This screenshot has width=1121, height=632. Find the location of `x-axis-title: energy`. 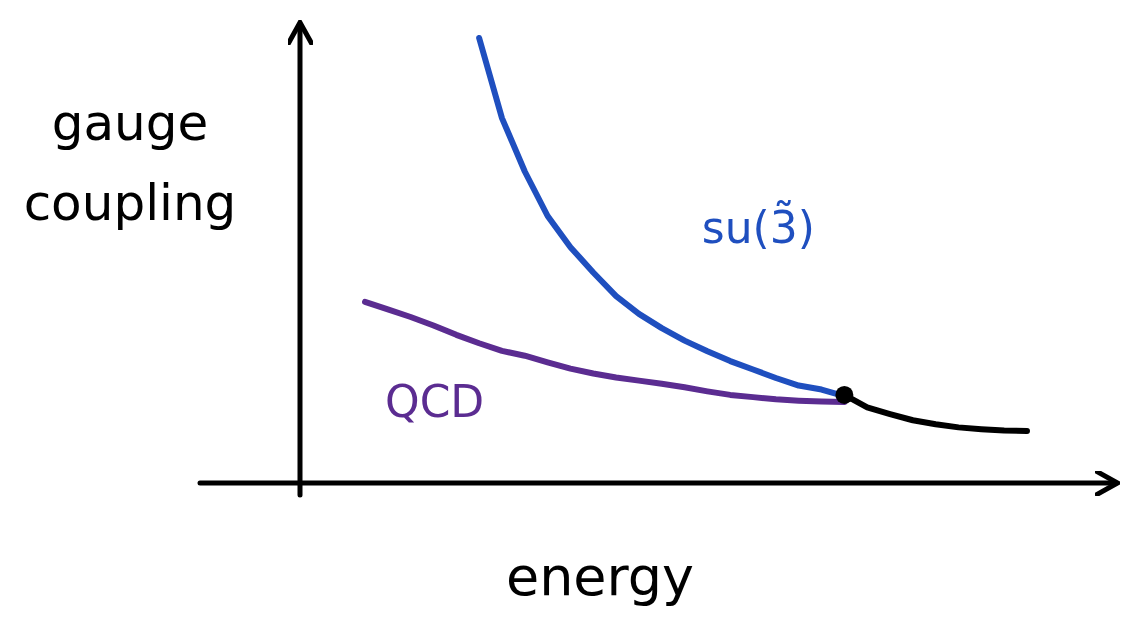

x-axis-title: energy is located at coordinates (600, 576).